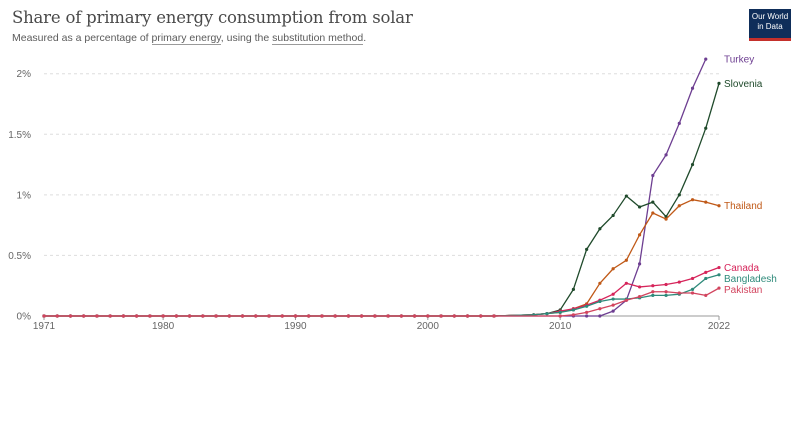 The width and height of the screenshot is (800, 432). I want to click on primary-energy-link: primary energy, so click(186, 38).